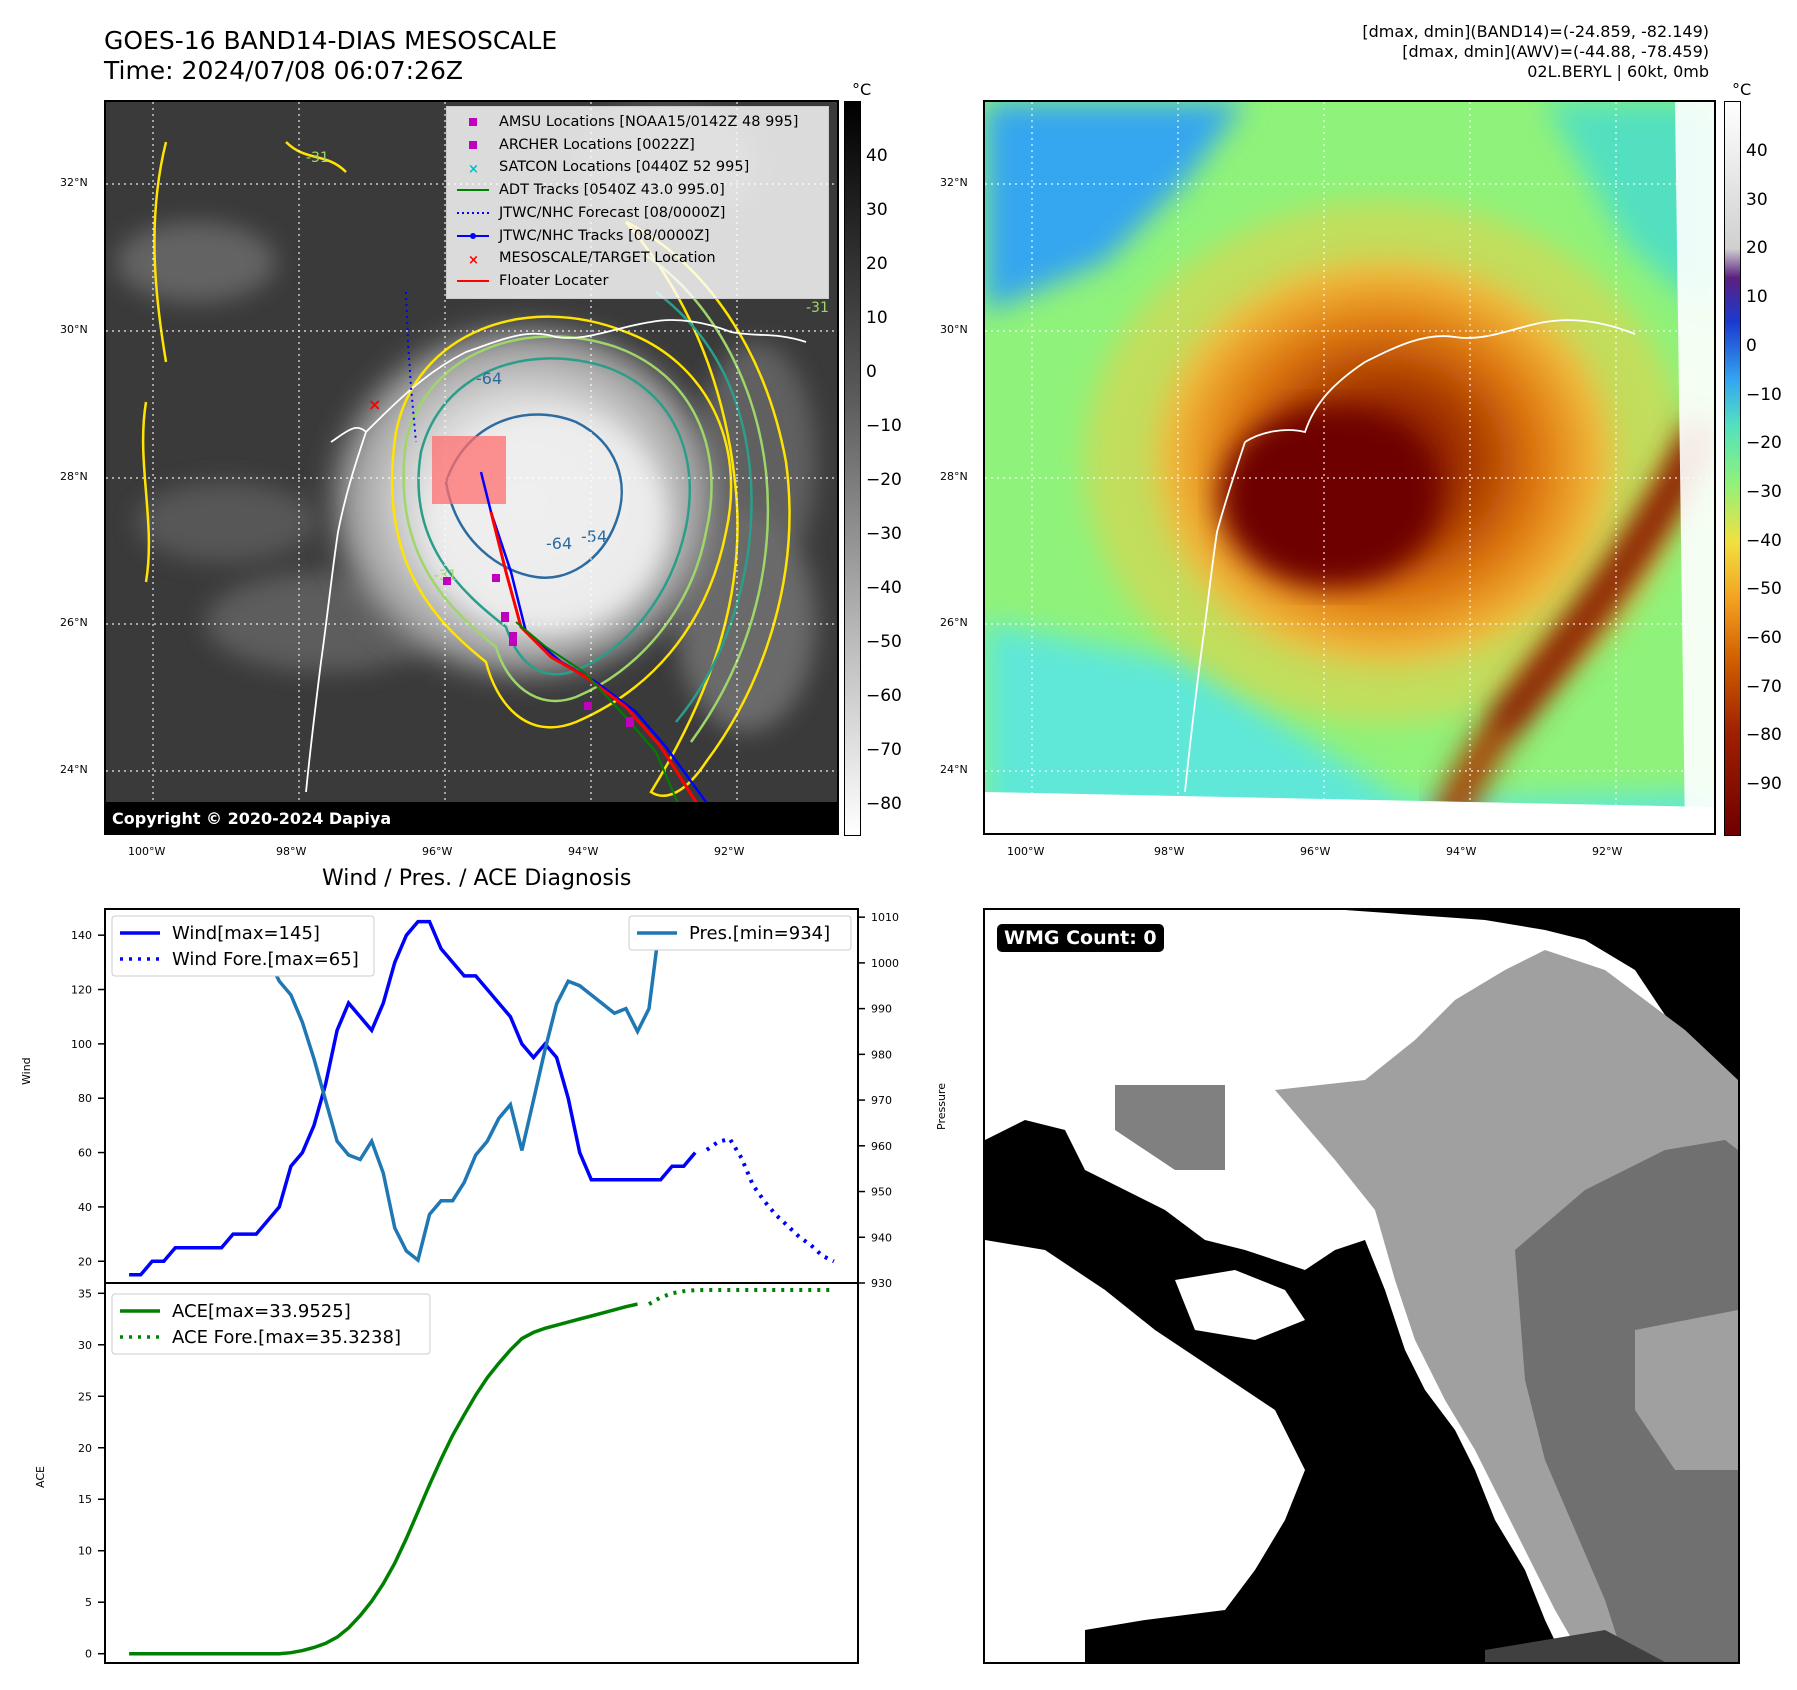  Describe the element at coordinates (81, 1044) in the screenshot. I see `wind-axis-tick-label: 100` at that location.